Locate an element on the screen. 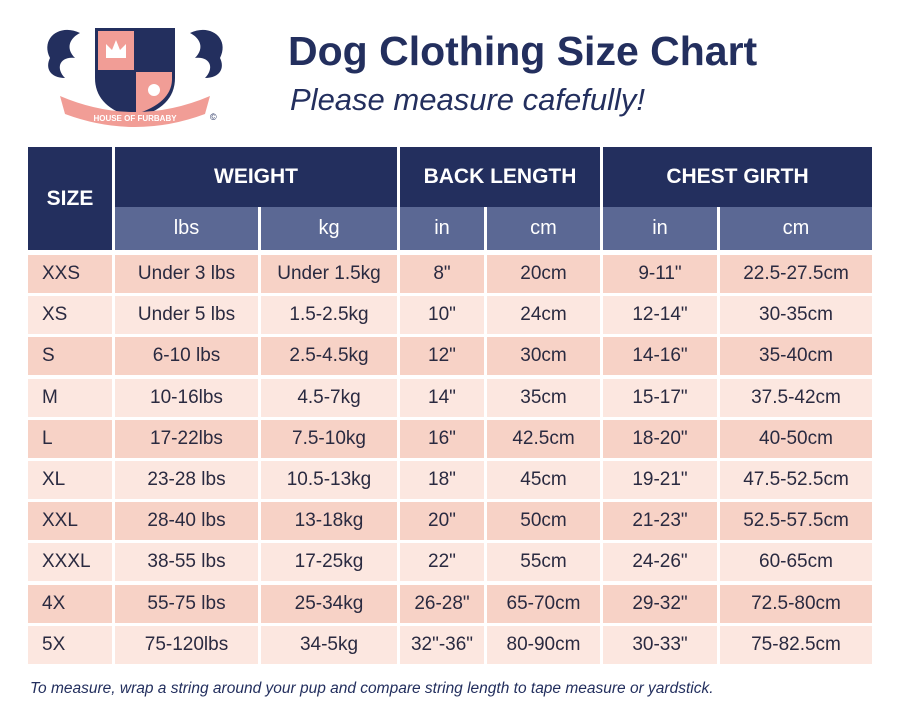 The height and width of the screenshot is (715, 900). table-cell: 22" is located at coordinates (442, 562).